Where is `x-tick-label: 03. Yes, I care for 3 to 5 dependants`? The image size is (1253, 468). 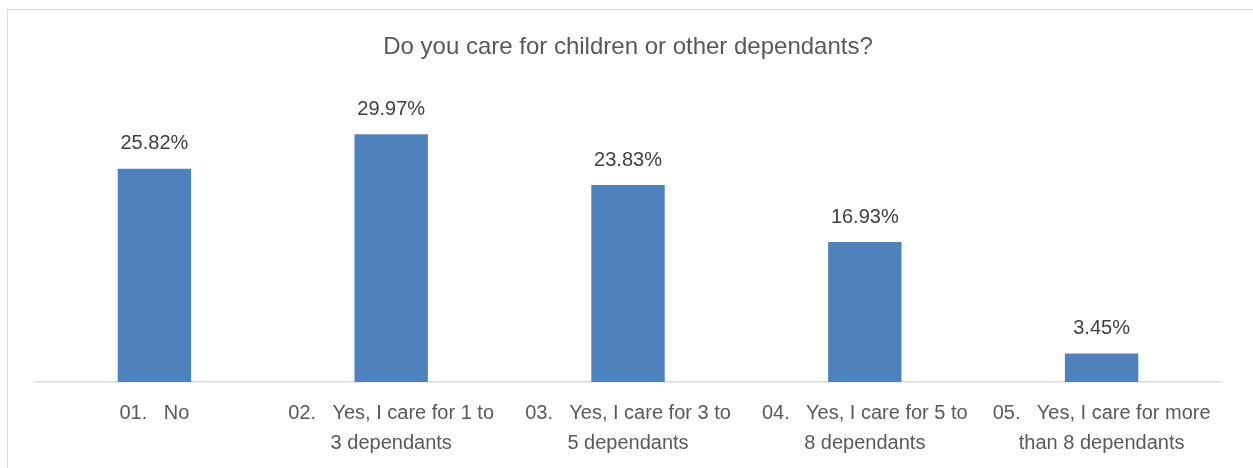
x-tick-label: 03. Yes, I care for 3 to 5 dependants is located at coordinates (628, 426).